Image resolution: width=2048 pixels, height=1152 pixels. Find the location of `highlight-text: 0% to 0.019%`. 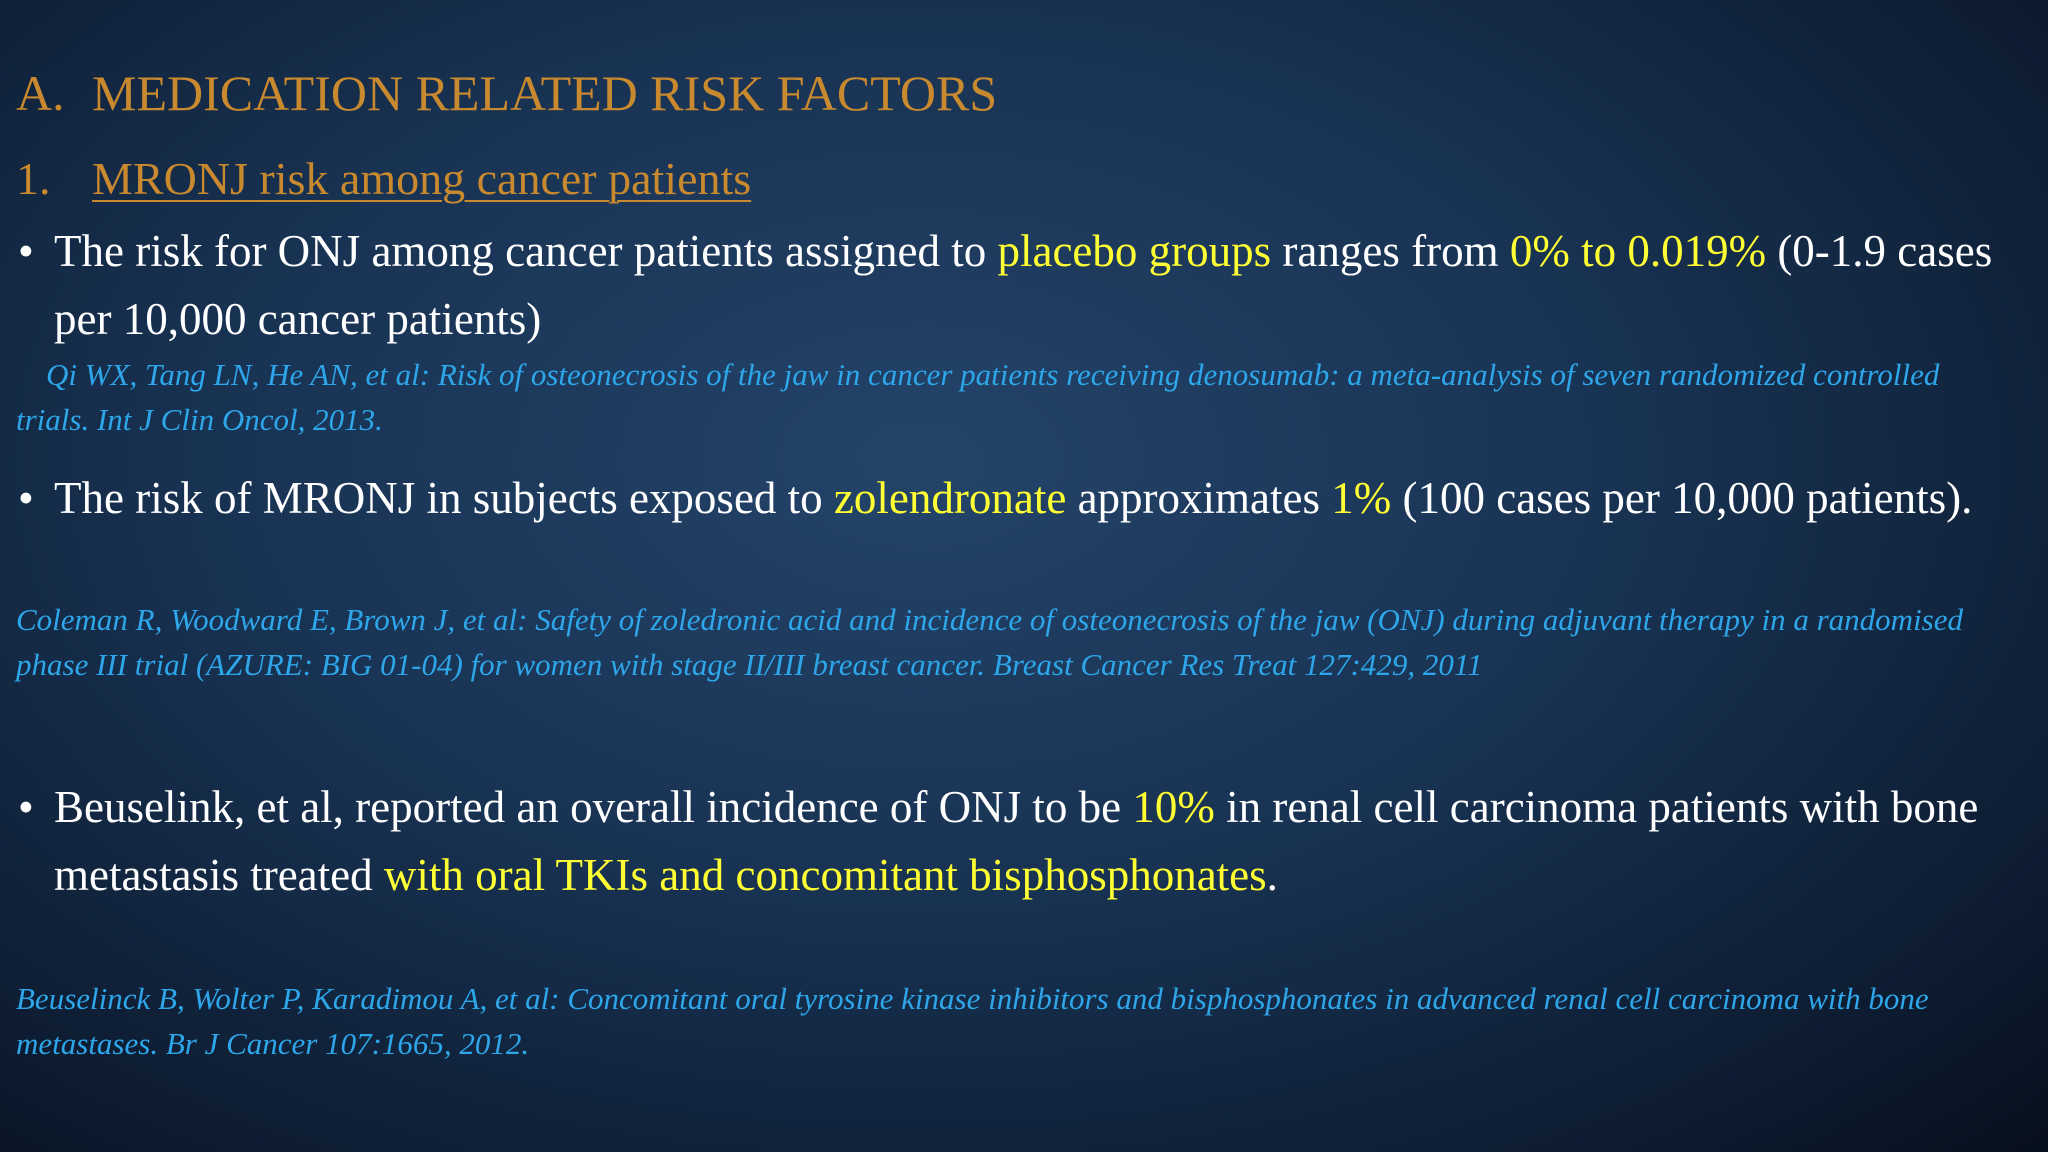

highlight-text: 0% to 0.019% is located at coordinates (1638, 251).